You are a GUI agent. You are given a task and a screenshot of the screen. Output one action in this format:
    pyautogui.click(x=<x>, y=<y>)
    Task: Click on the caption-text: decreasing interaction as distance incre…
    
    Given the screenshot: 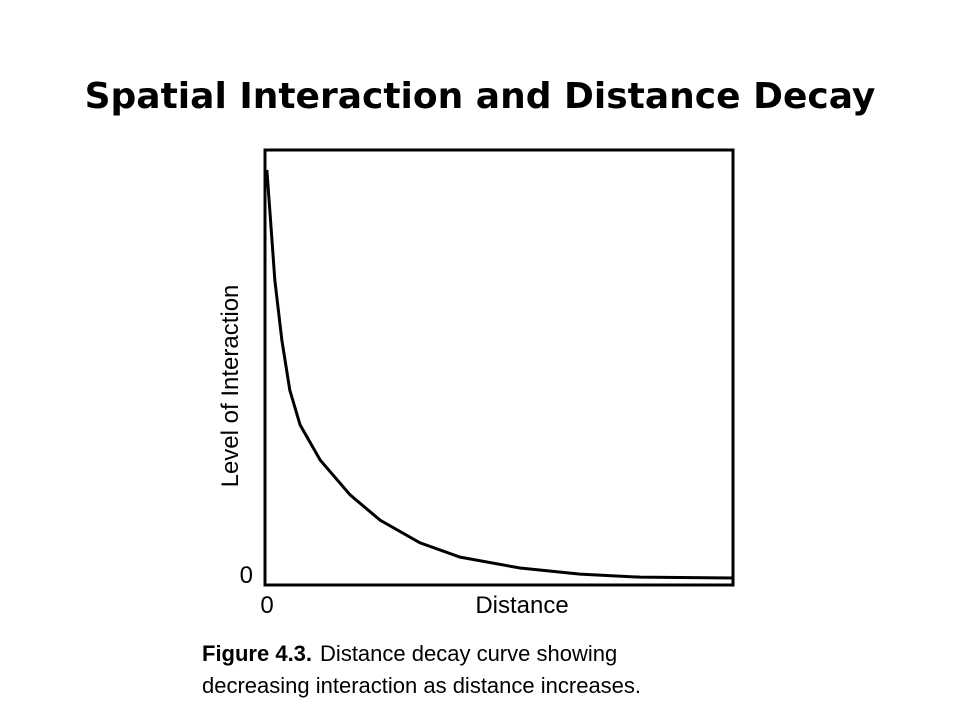 What is the action you would take?
    pyautogui.click(x=421, y=685)
    